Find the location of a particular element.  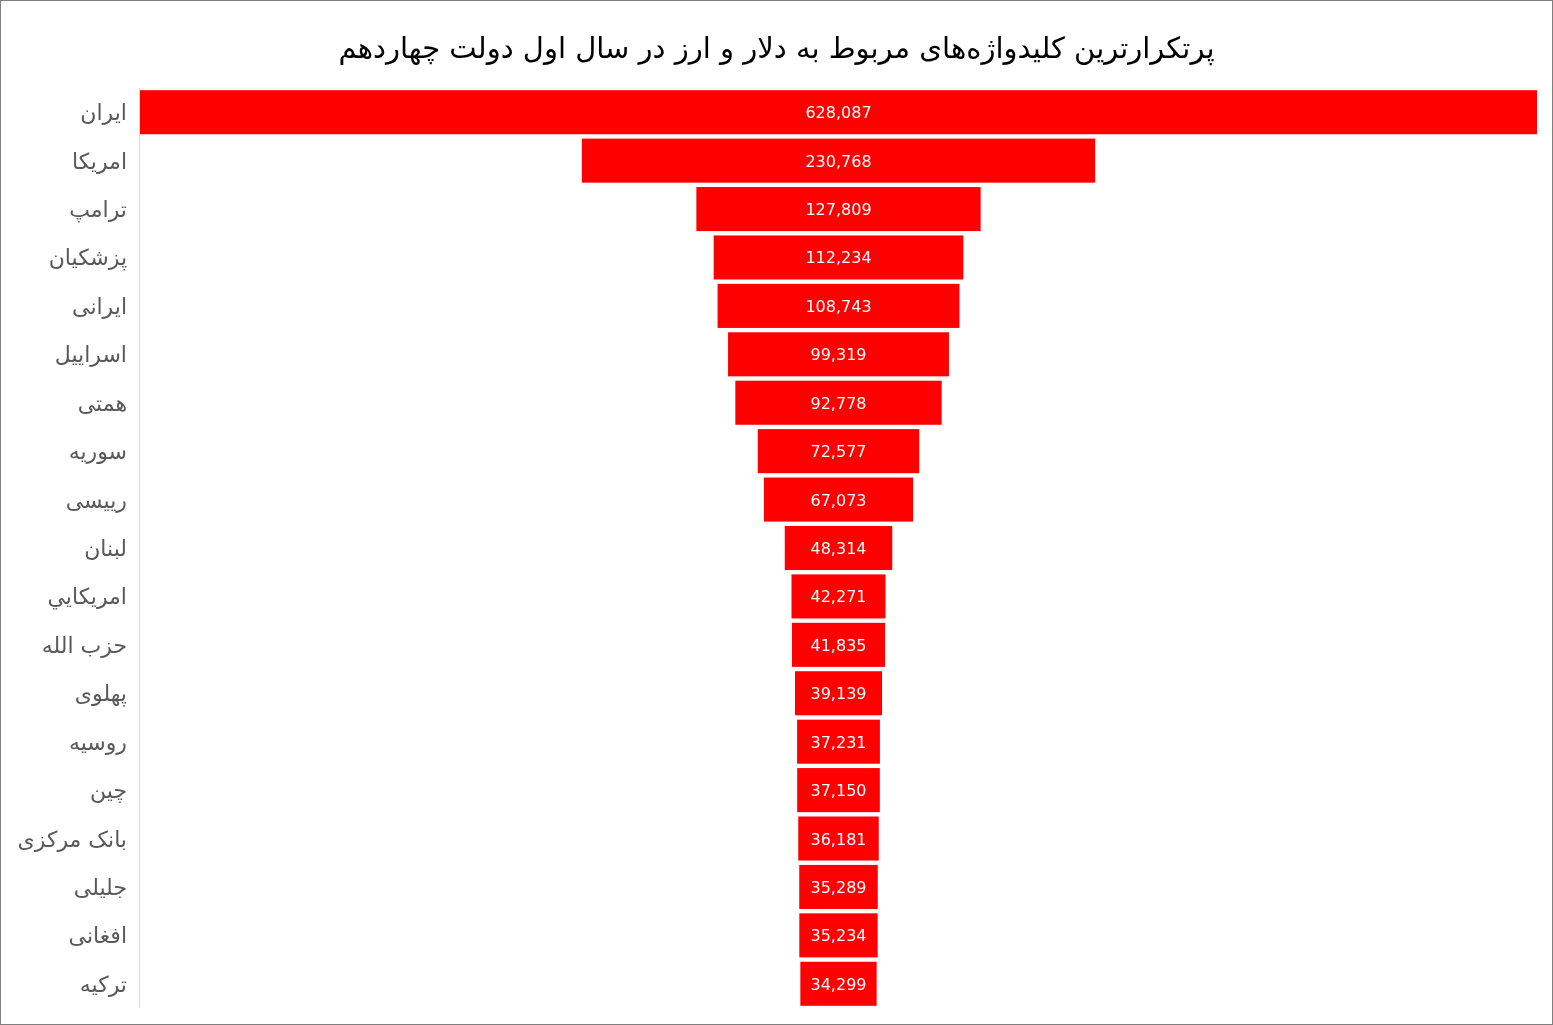

title: پرتکرارترین کلیدواژه‌های مربوط به دلار و ارز در سال اول دولت چهاردهم is located at coordinates (776, 48).